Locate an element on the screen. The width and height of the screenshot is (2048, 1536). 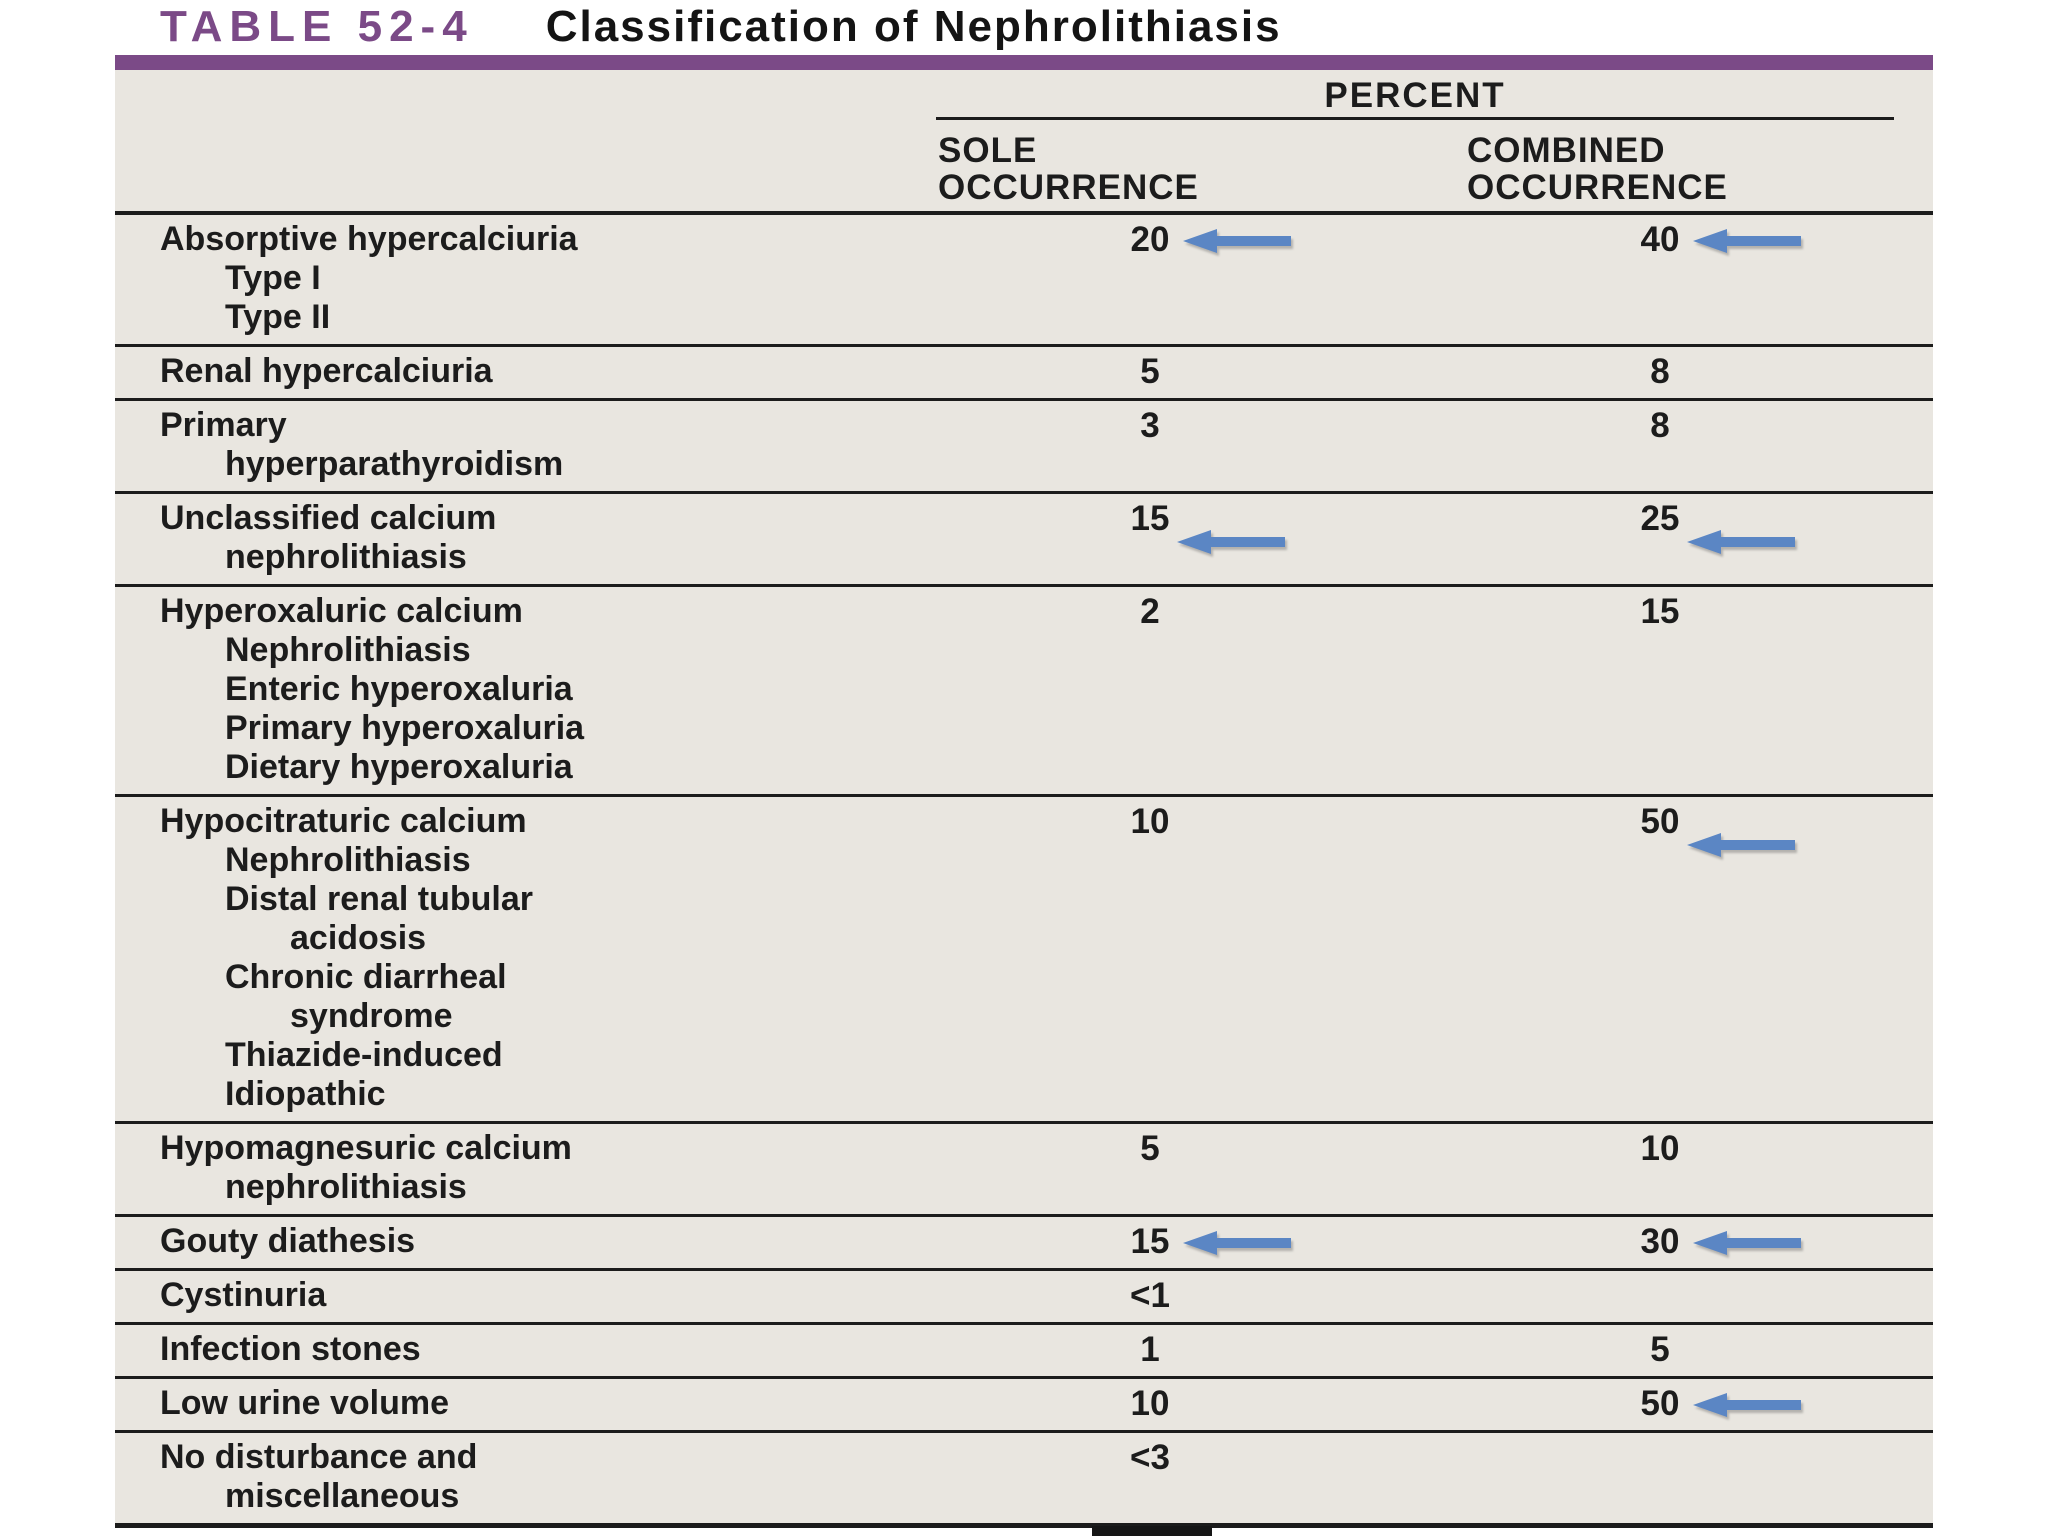
column-header-combined-occurrence: COMBINED OCCURRENCE is located at coordinates (1597, 169).